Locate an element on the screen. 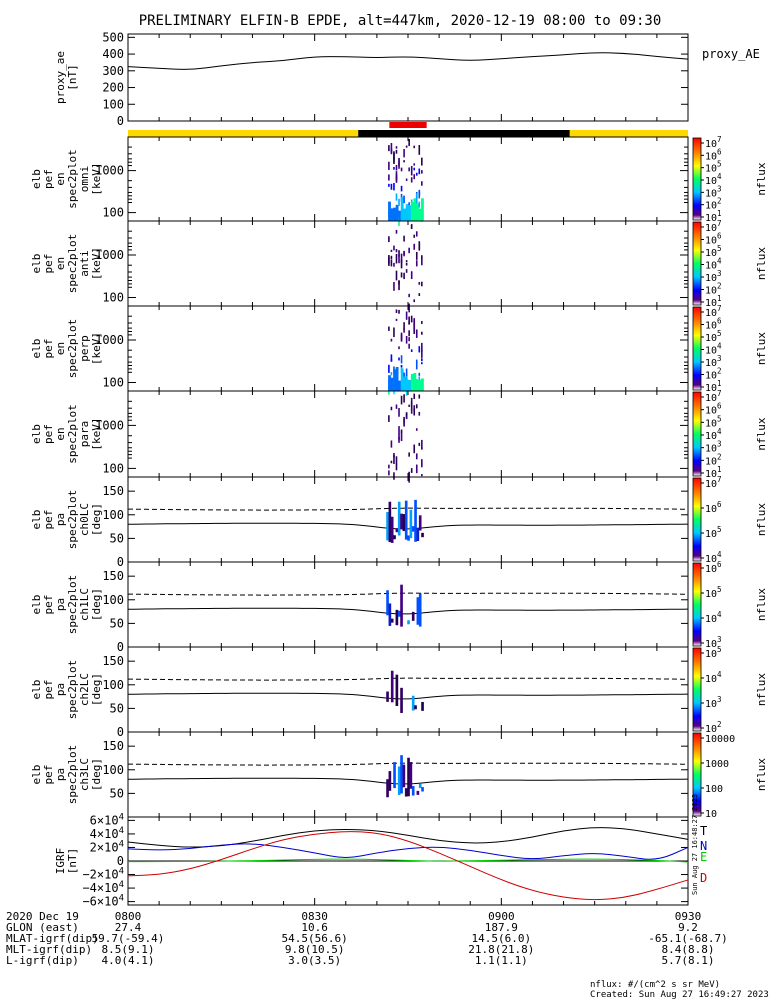 The width and height of the screenshot is (775, 1000). created-note: Created: Sun Aug 27 16:49:27 2023 is located at coordinates (679, 995).